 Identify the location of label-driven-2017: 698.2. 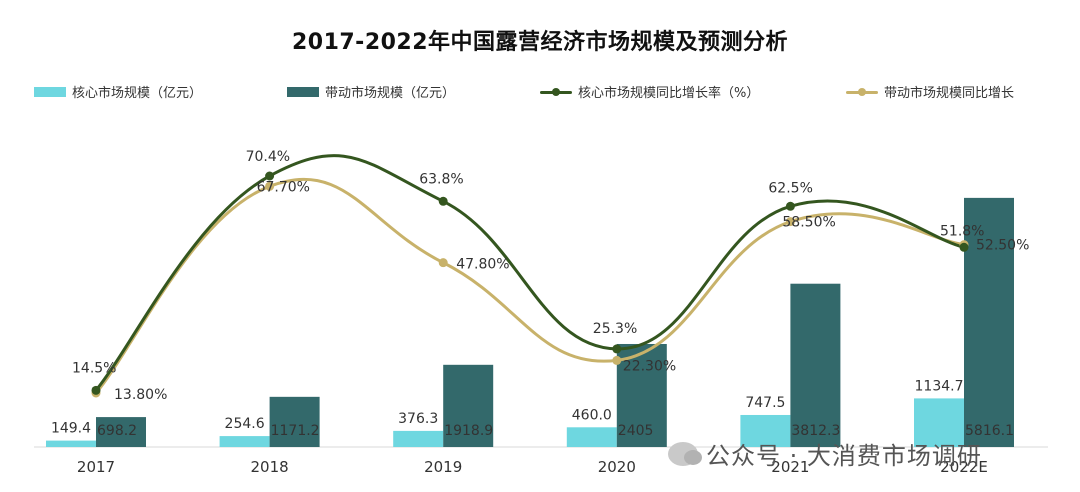
(117, 431).